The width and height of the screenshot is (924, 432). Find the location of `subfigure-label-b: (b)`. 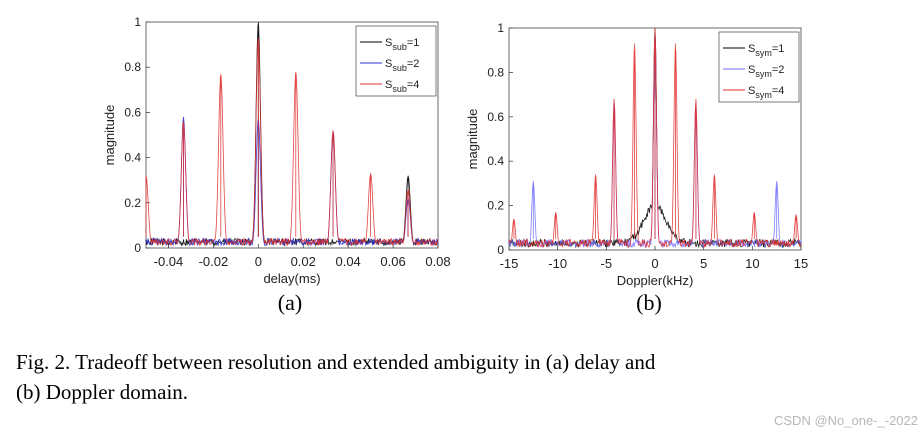

subfigure-label-b: (b) is located at coordinates (649, 302).